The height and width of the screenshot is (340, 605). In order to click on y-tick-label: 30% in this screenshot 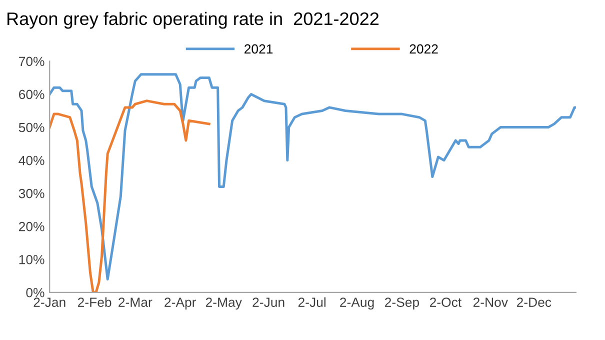, I will do `click(31, 193)`.